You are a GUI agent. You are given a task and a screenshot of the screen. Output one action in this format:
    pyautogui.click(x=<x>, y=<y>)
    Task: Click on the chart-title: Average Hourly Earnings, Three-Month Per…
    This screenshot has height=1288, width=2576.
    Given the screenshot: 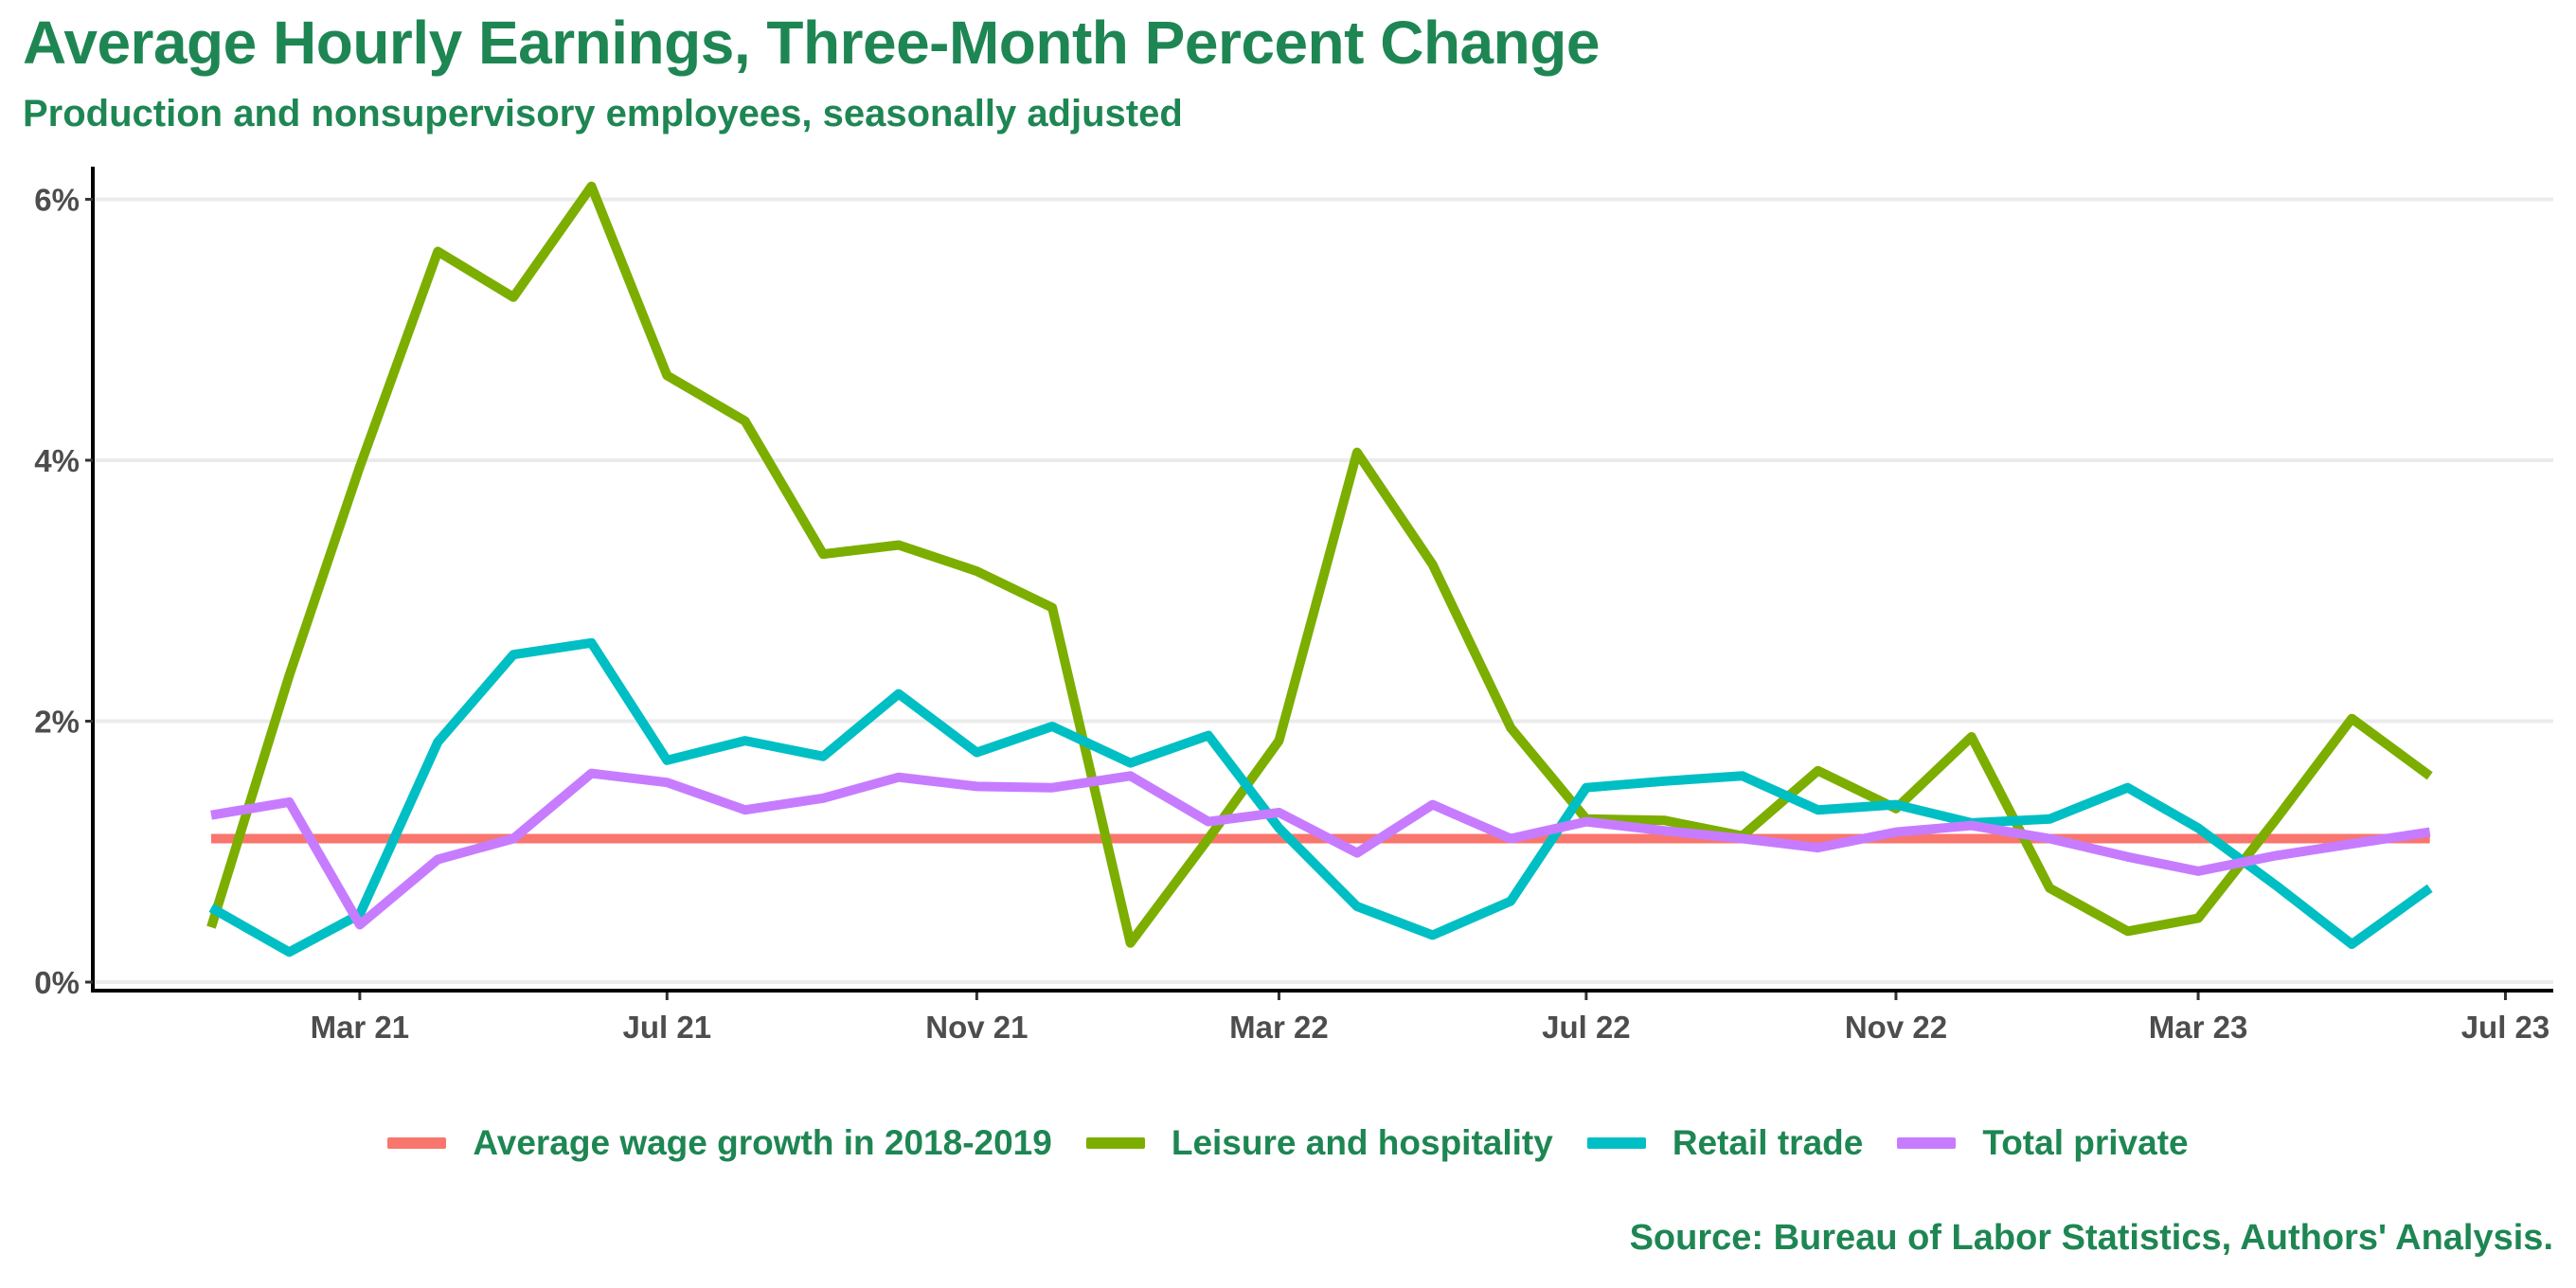 What is the action you would take?
    pyautogui.click(x=811, y=43)
    